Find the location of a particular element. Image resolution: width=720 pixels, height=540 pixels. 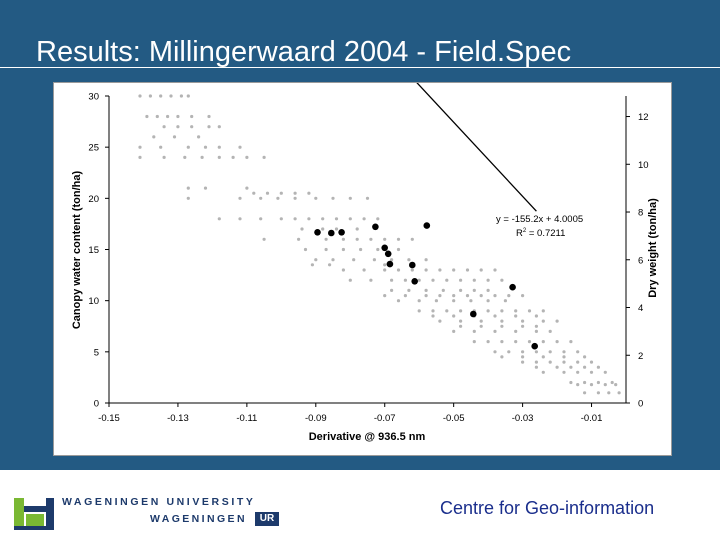

wageningen-emblem-icon is located at coordinates (34, 514).